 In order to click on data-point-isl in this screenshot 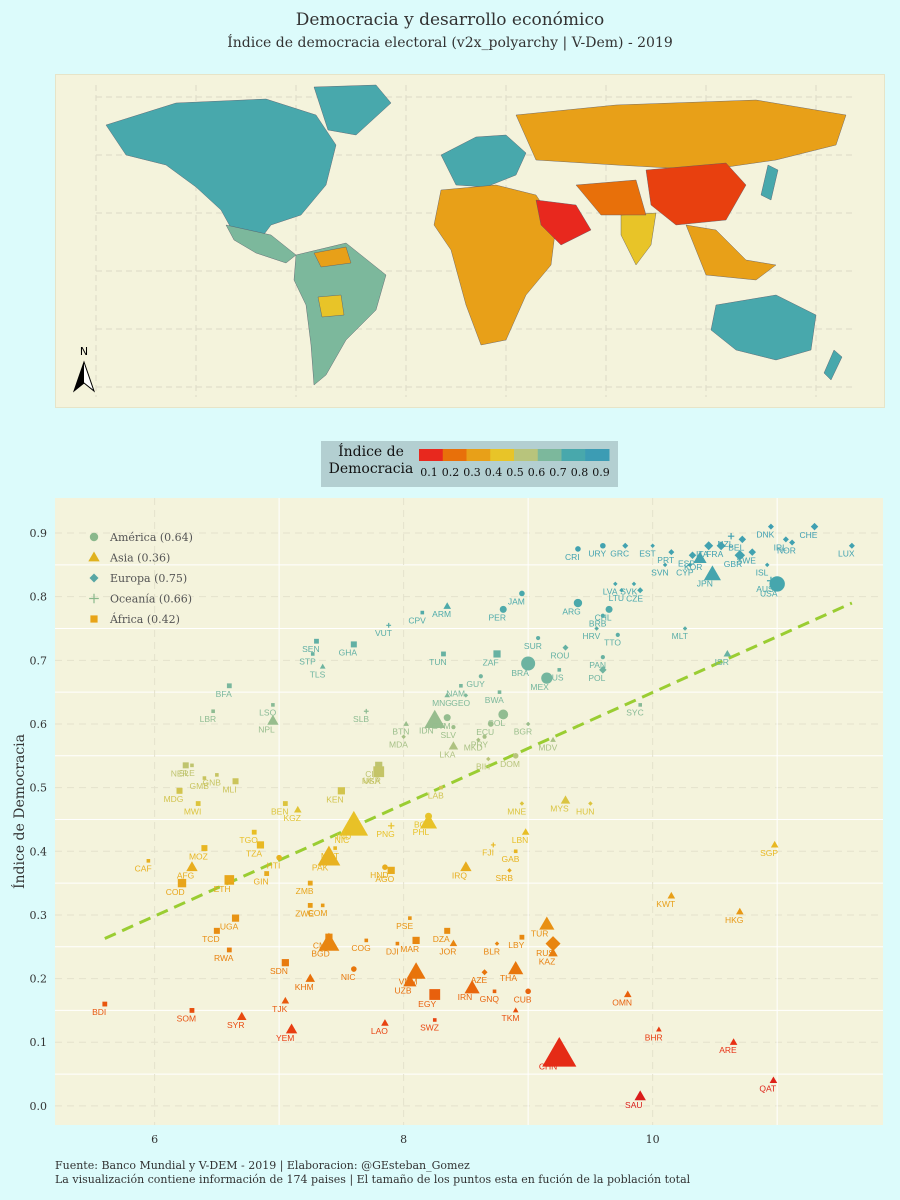, I will do `click(767, 565)`.